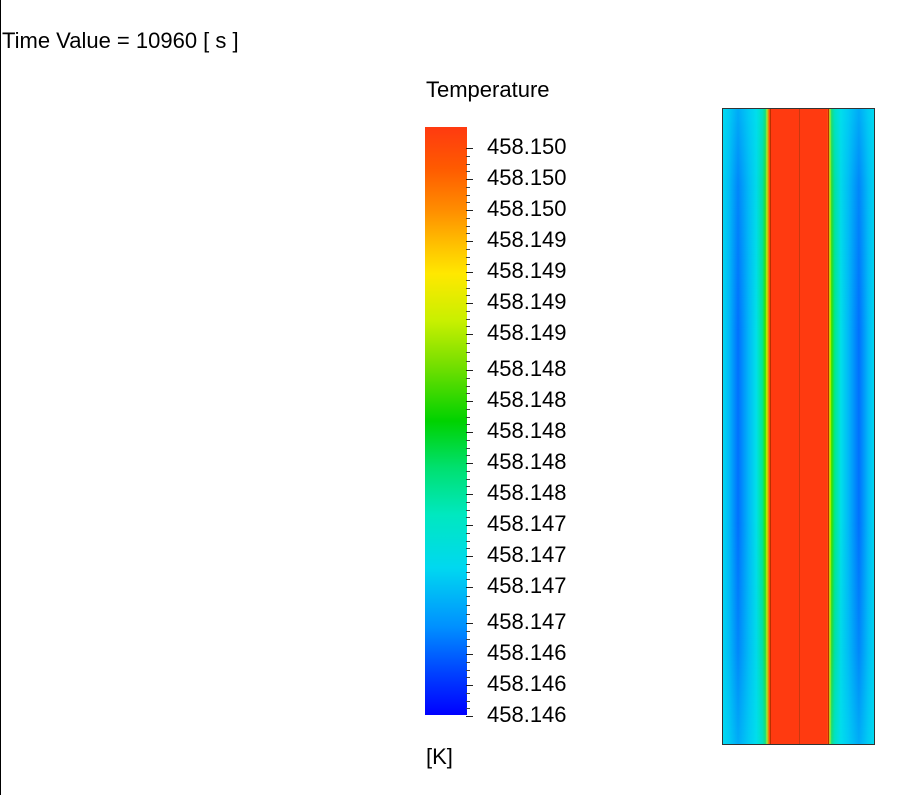  I want to click on legend-title: Temperature, so click(488, 89).